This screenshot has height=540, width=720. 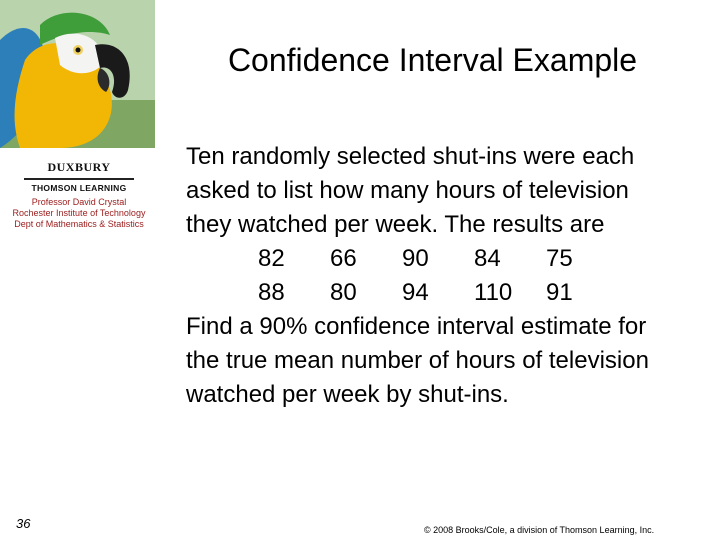 I want to click on data-value: 75, so click(x=559, y=258).